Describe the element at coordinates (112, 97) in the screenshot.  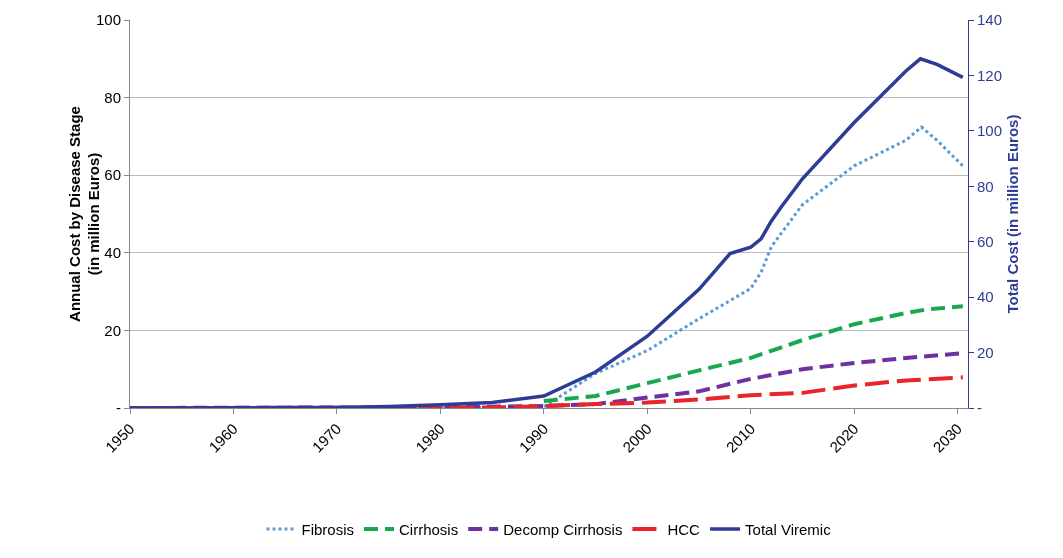
I see `y-tick-label: 80` at that location.